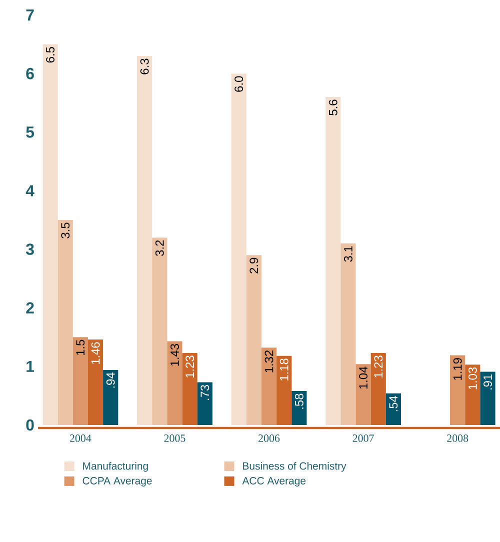 This screenshot has height=542, width=500. What do you see at coordinates (30, 15) in the screenshot?
I see `y-tick-label: 7` at bounding box center [30, 15].